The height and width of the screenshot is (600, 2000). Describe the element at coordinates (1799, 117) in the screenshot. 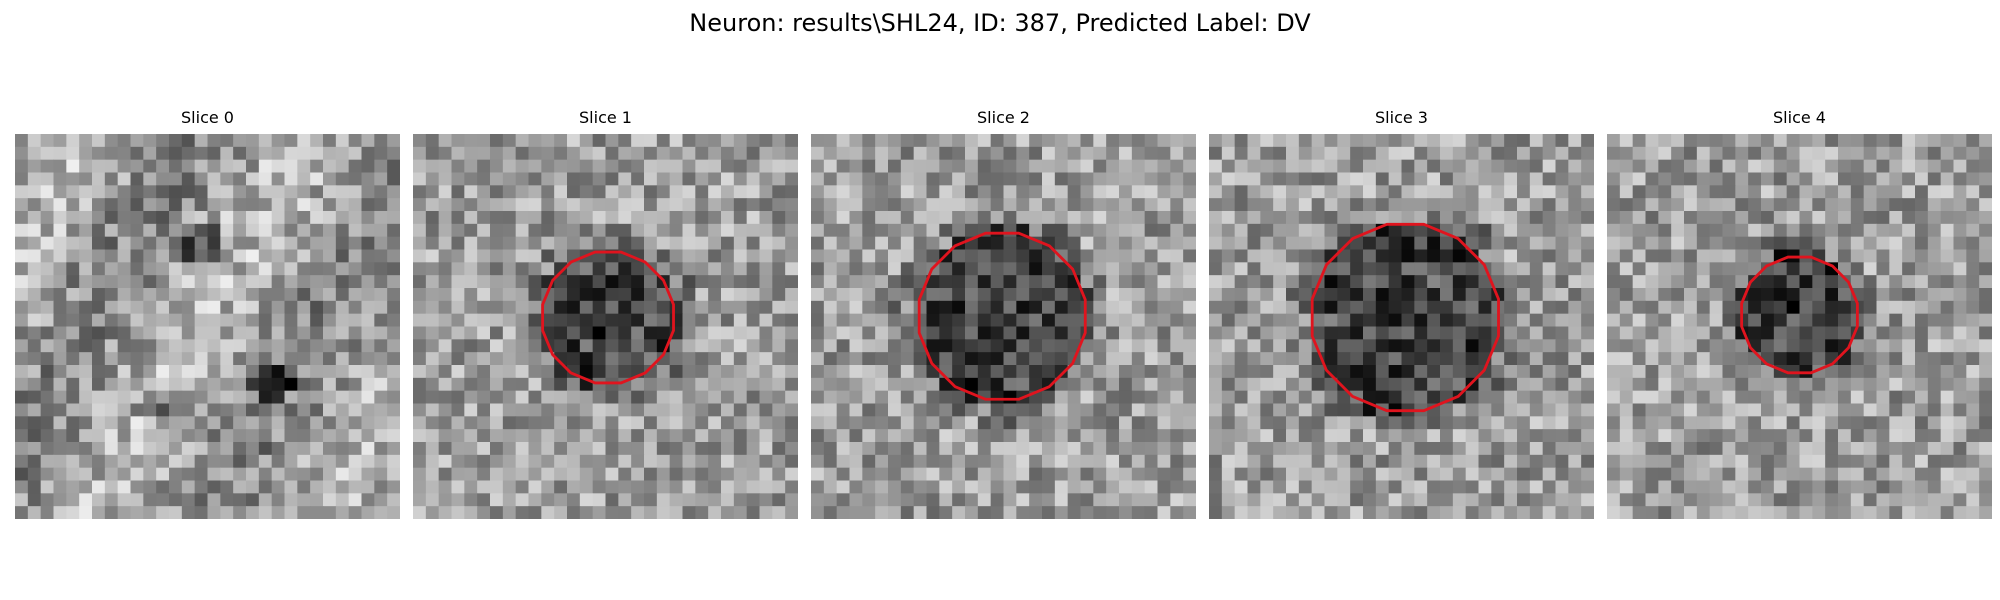

I see `slice-title: Slice 4` at that location.